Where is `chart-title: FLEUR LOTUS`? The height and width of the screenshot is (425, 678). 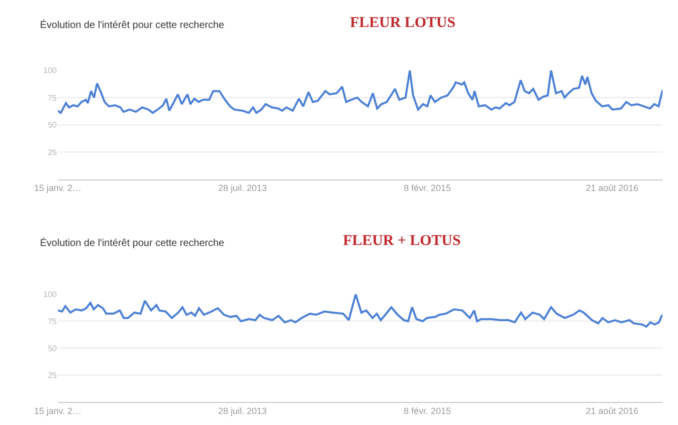
chart-title: FLEUR LOTUS is located at coordinates (403, 23).